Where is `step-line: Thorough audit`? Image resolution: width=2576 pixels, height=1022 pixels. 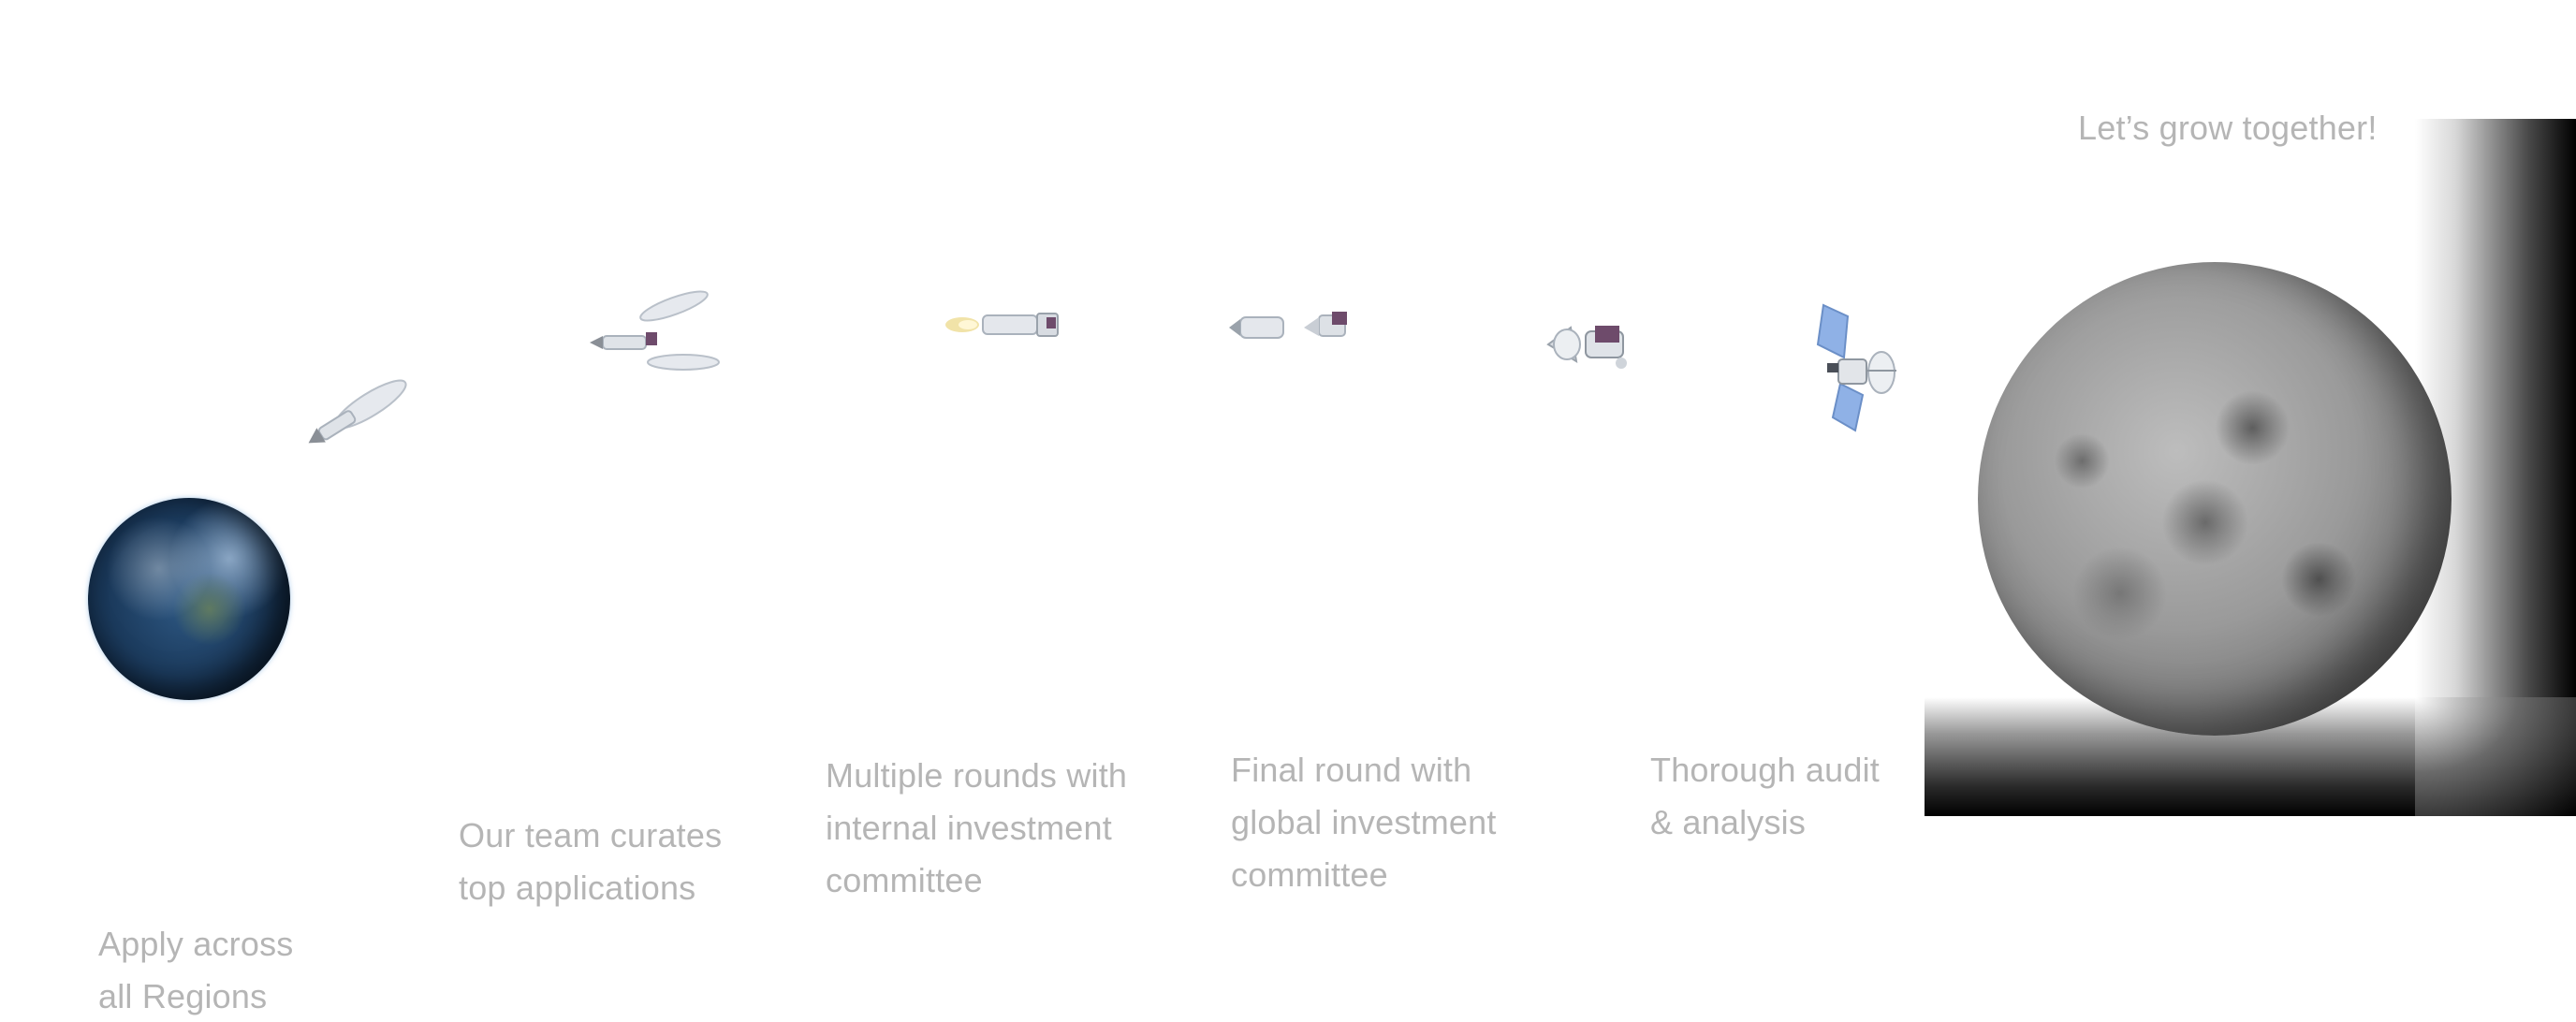 step-line: Thorough audit is located at coordinates (1765, 770).